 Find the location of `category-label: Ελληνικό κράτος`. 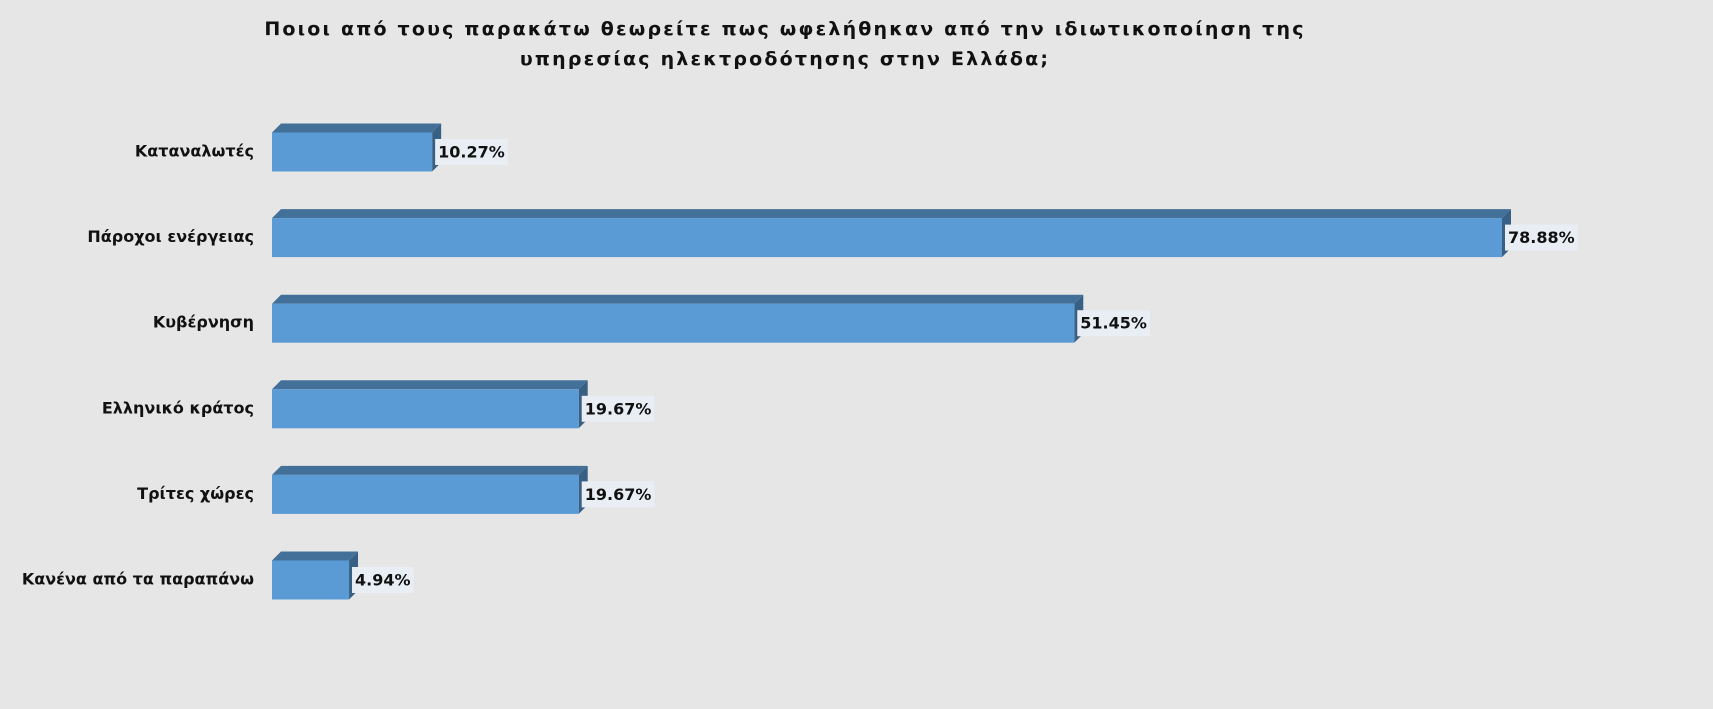

category-label: Ελληνικό κράτος is located at coordinates (178, 407).